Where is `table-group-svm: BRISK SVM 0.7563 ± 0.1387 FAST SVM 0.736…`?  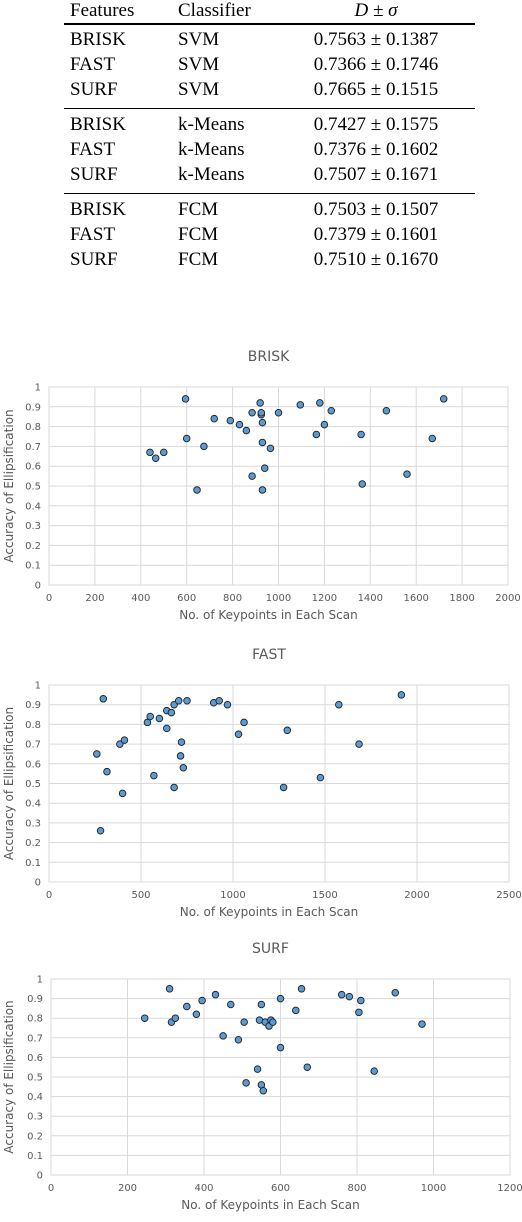
table-group-svm: BRISK SVM 0.7563 ± 0.1387 FAST SVM 0.736… is located at coordinates (269, 65).